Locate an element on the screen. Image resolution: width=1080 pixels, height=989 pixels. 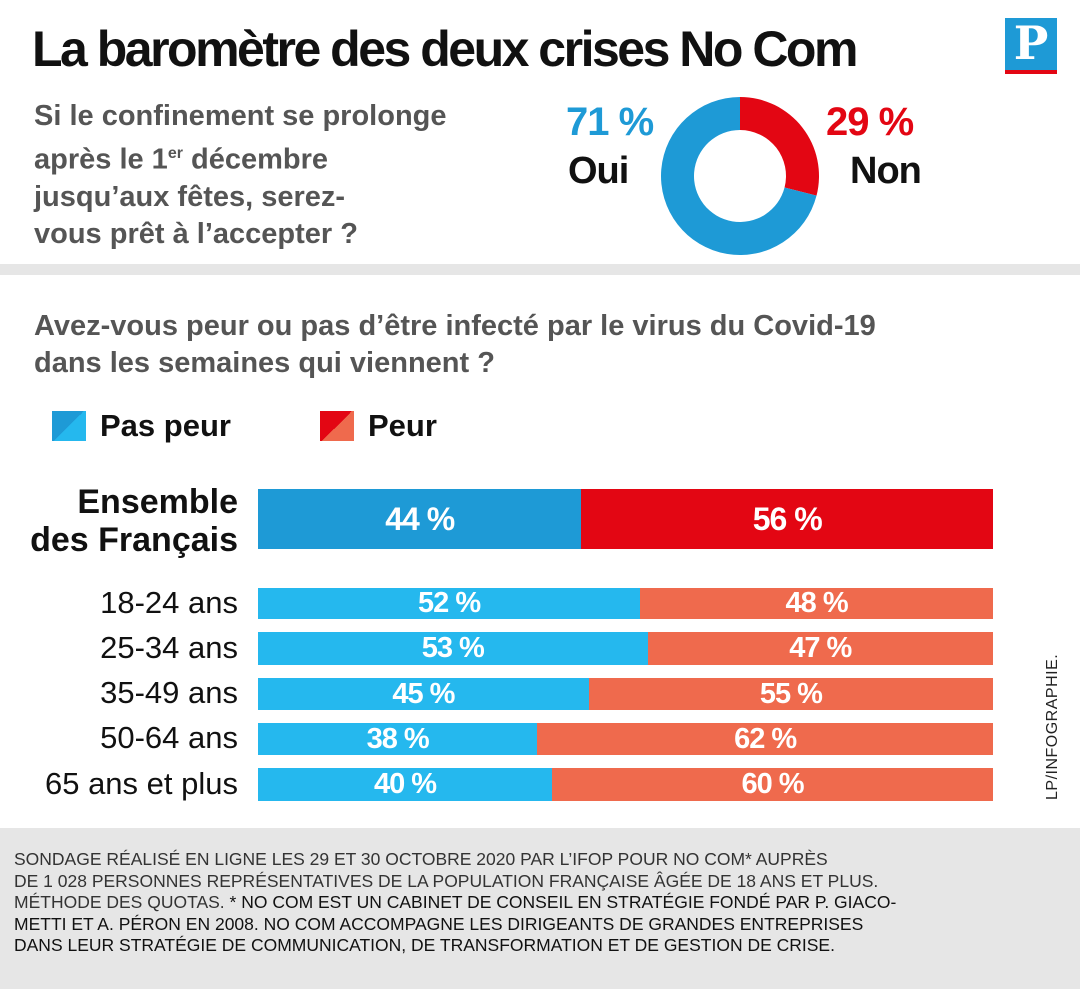
question1-line2-sup: er is located at coordinates (175, 153).